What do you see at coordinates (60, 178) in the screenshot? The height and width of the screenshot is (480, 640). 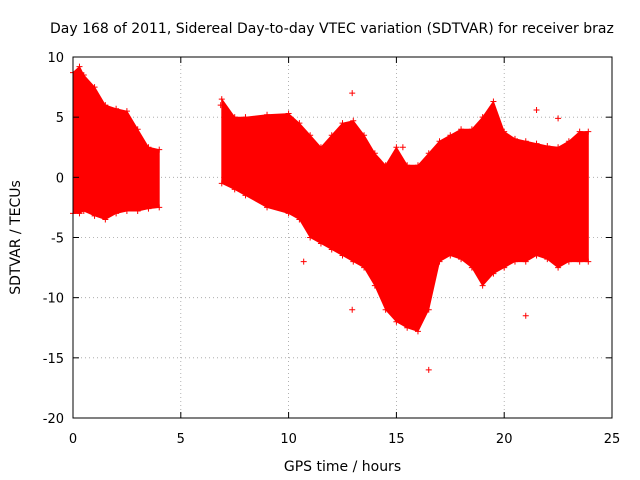 I see `y-tick-label: 0` at bounding box center [60, 178].